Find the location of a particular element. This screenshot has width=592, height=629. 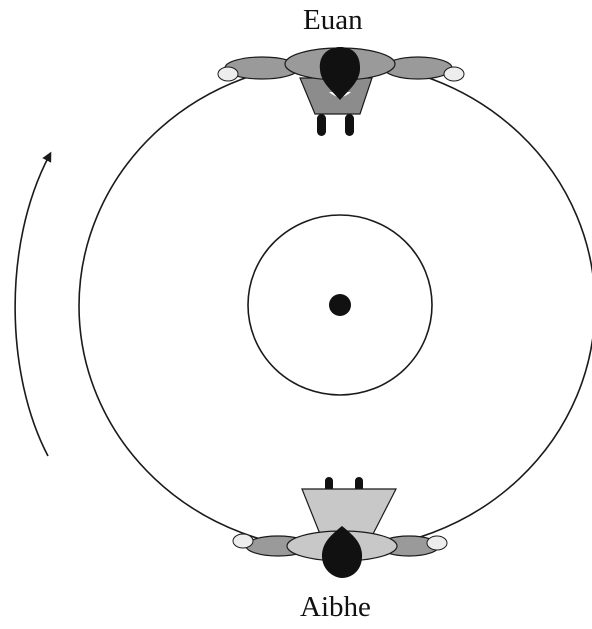

person-bottom-figure is located at coordinates (340, 527).